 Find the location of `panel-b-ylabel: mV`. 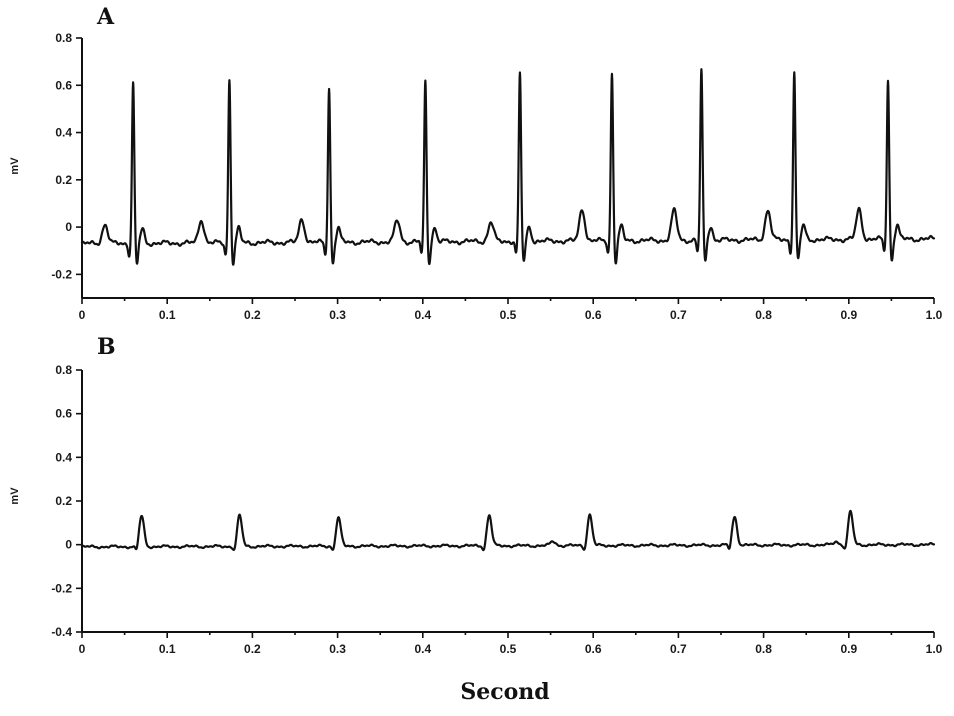

panel-b-ylabel: mV is located at coordinates (15, 496).